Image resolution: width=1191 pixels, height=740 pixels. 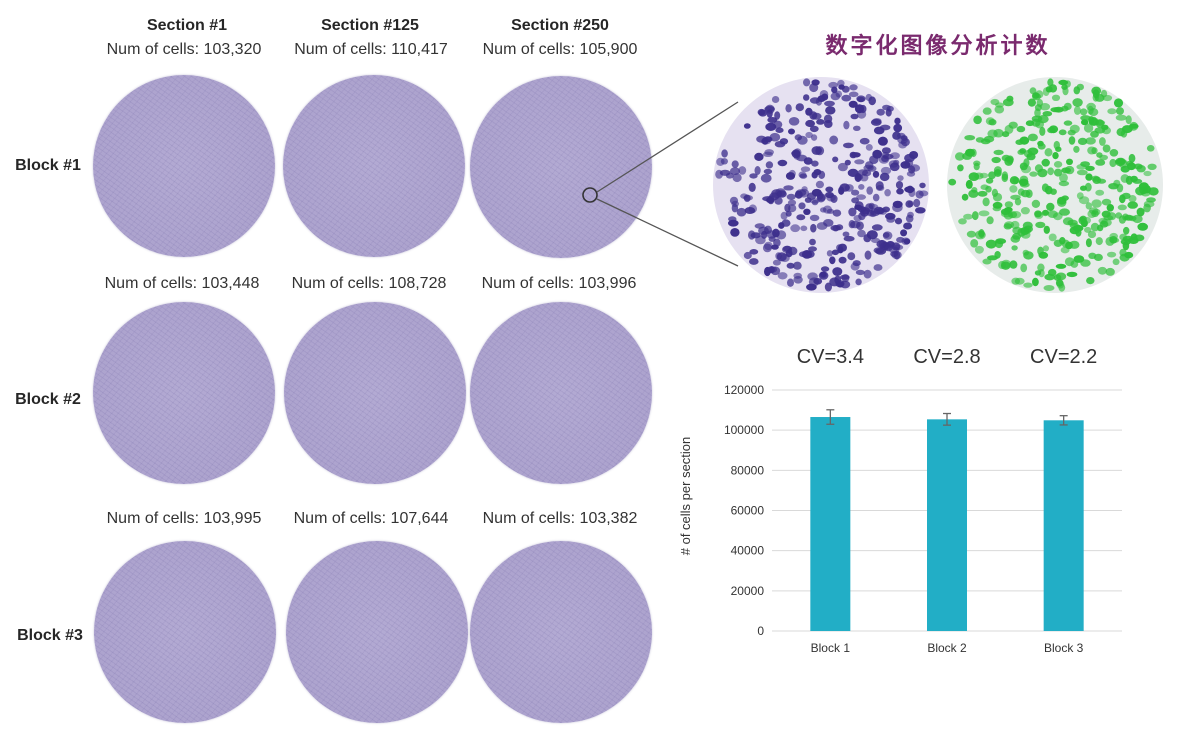 What do you see at coordinates (744, 430) in the screenshot?
I see `y-tick-label: 100000` at bounding box center [744, 430].